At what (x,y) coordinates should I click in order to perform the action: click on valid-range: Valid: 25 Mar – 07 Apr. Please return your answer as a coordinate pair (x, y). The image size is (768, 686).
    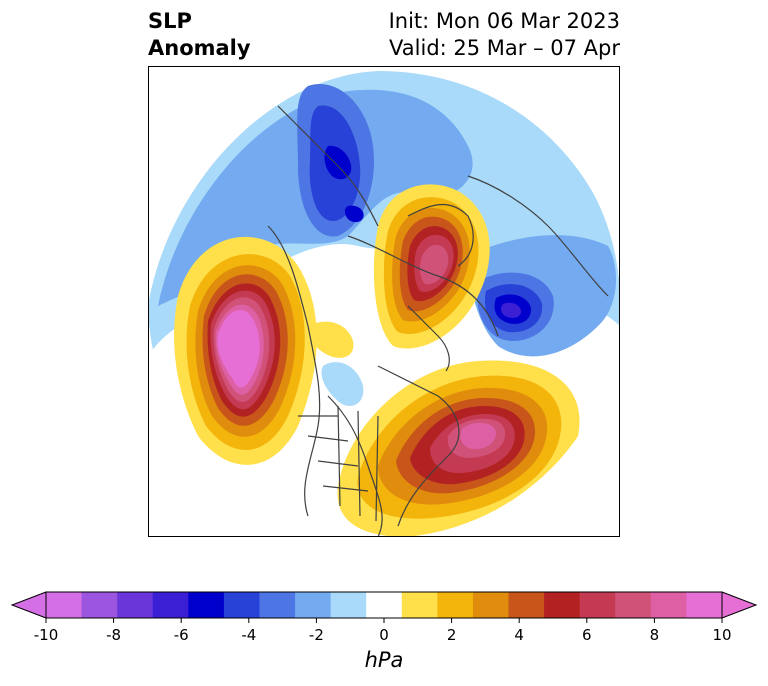
    Looking at the image, I should click on (504, 48).